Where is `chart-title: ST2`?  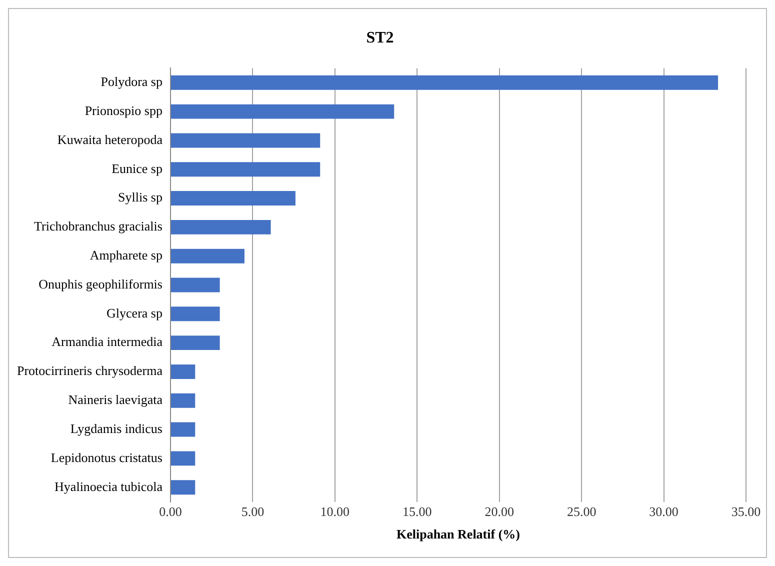 chart-title: ST2 is located at coordinates (380, 38).